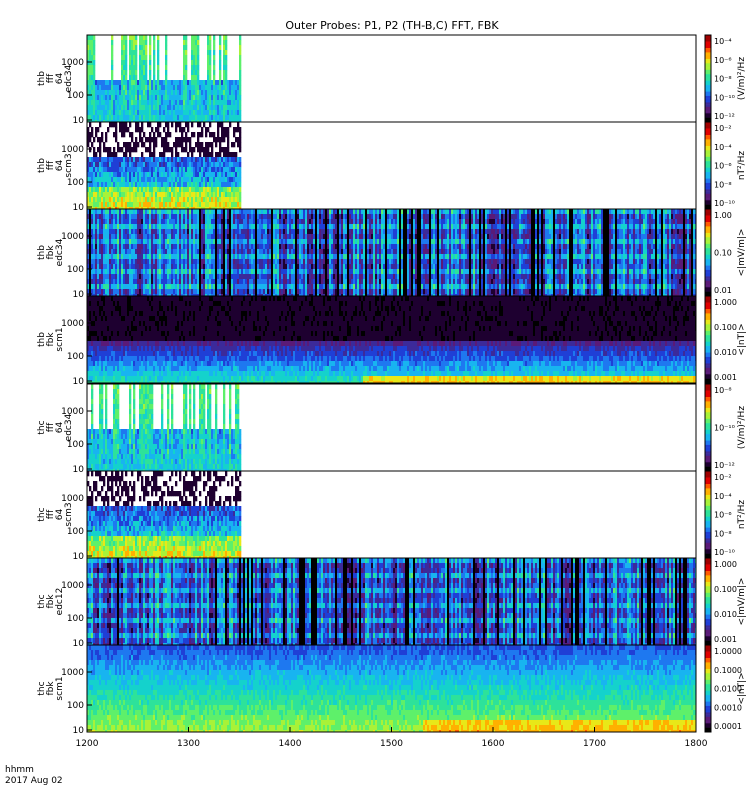 The width and height of the screenshot is (750, 800). What do you see at coordinates (742, 166) in the screenshot?
I see `colorbar-label: nT²/Hz` at bounding box center [742, 166].